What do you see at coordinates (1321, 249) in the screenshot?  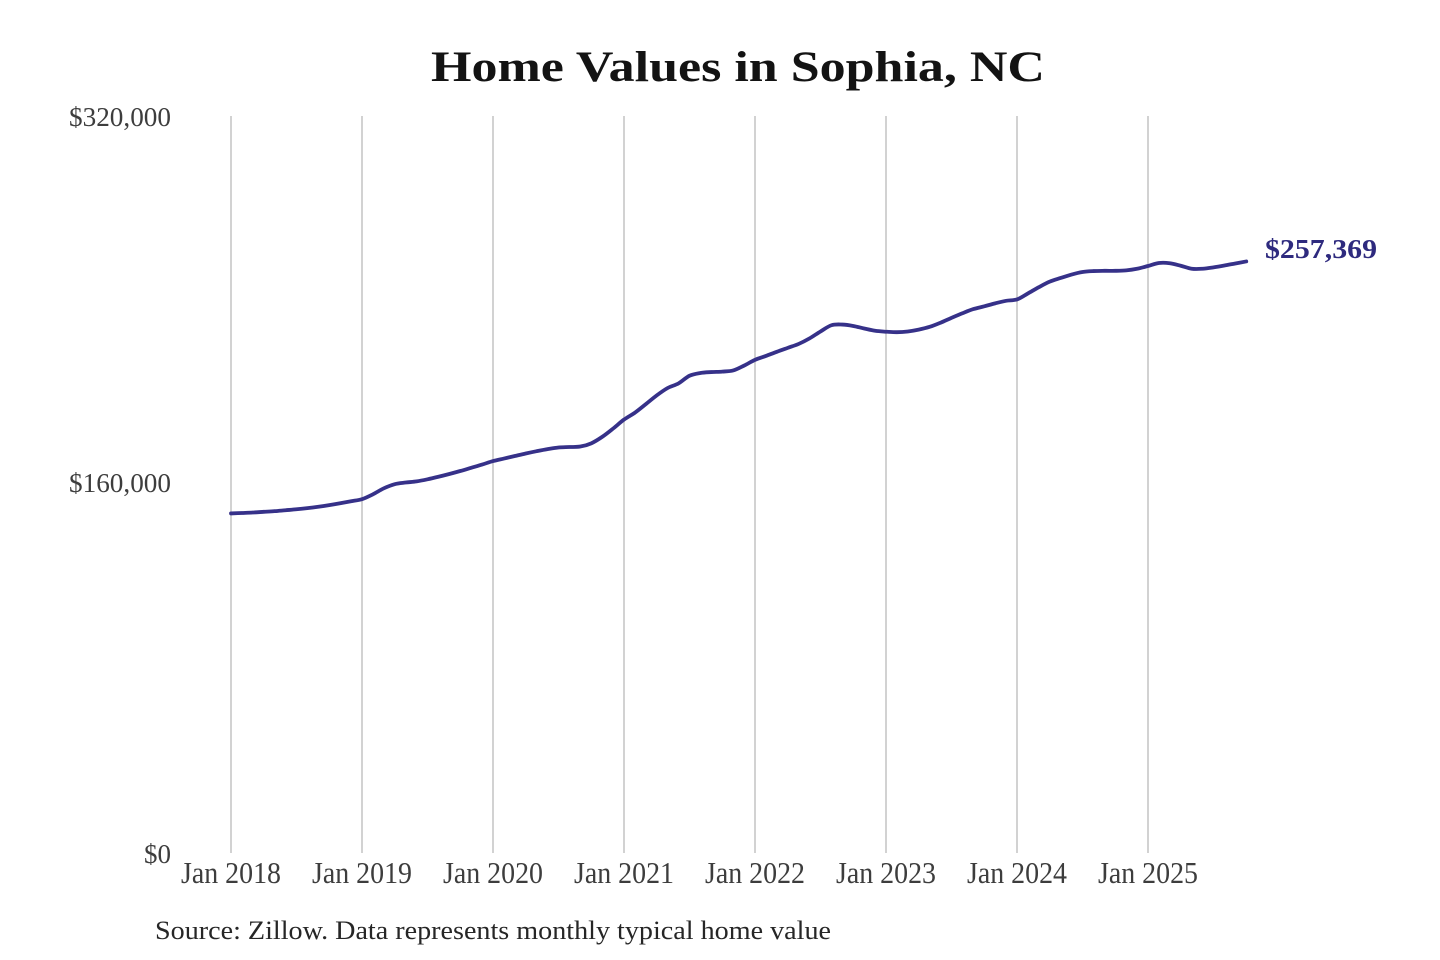 I see `svg-text: $257,369` at bounding box center [1321, 249].